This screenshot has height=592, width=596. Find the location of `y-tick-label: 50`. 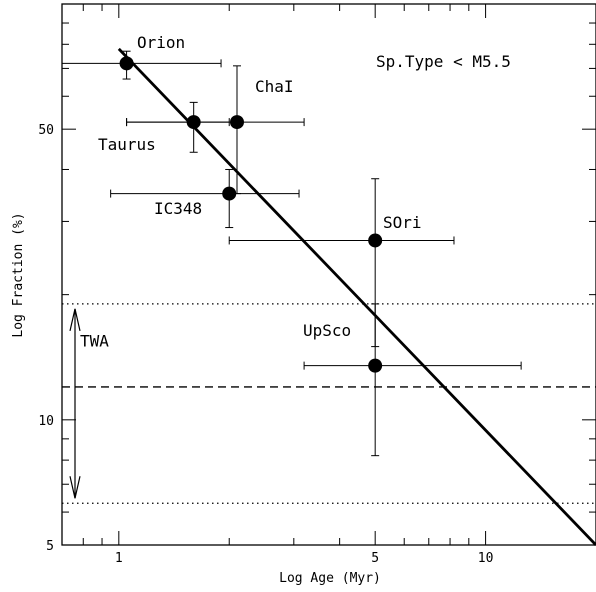

y-tick-label: 50 is located at coordinates (46, 130).